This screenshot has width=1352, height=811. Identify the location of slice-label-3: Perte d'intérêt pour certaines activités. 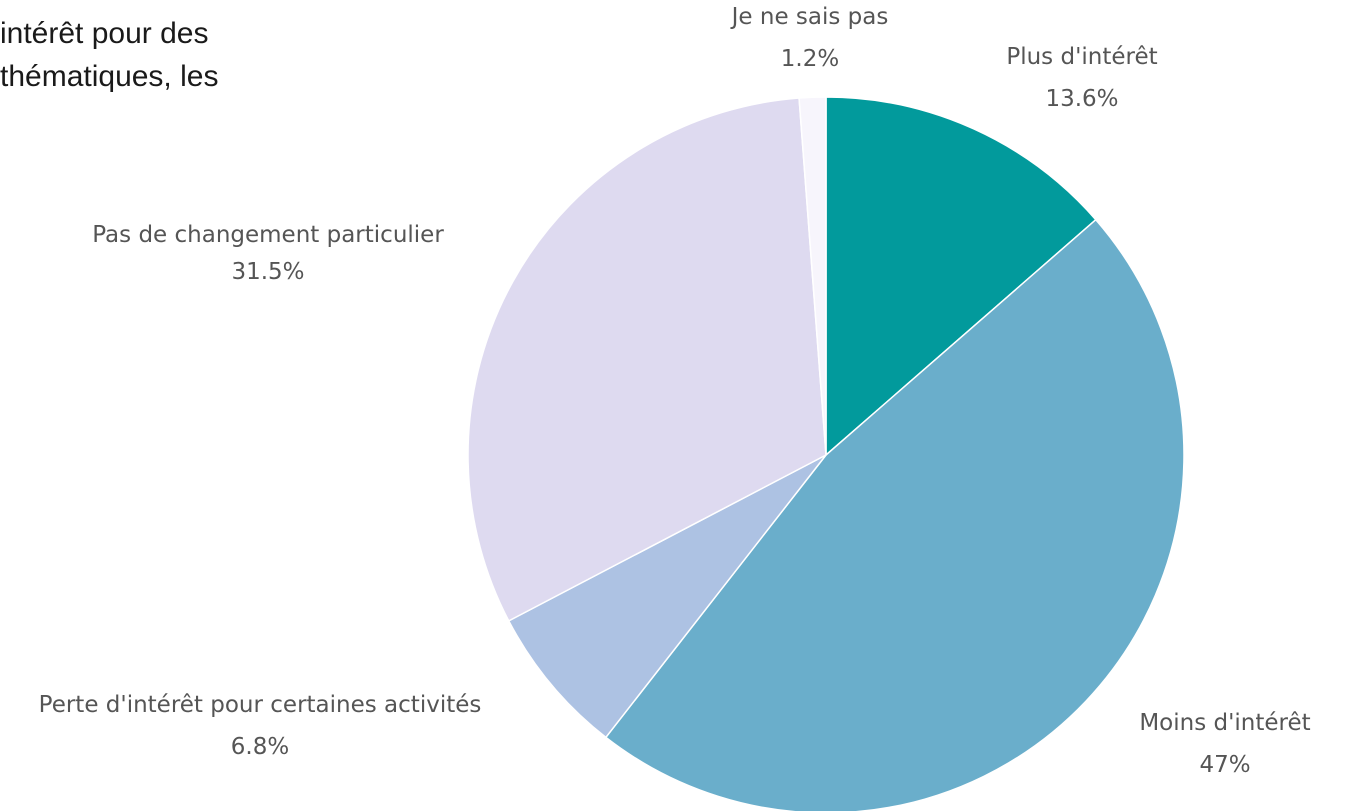
(260, 705).